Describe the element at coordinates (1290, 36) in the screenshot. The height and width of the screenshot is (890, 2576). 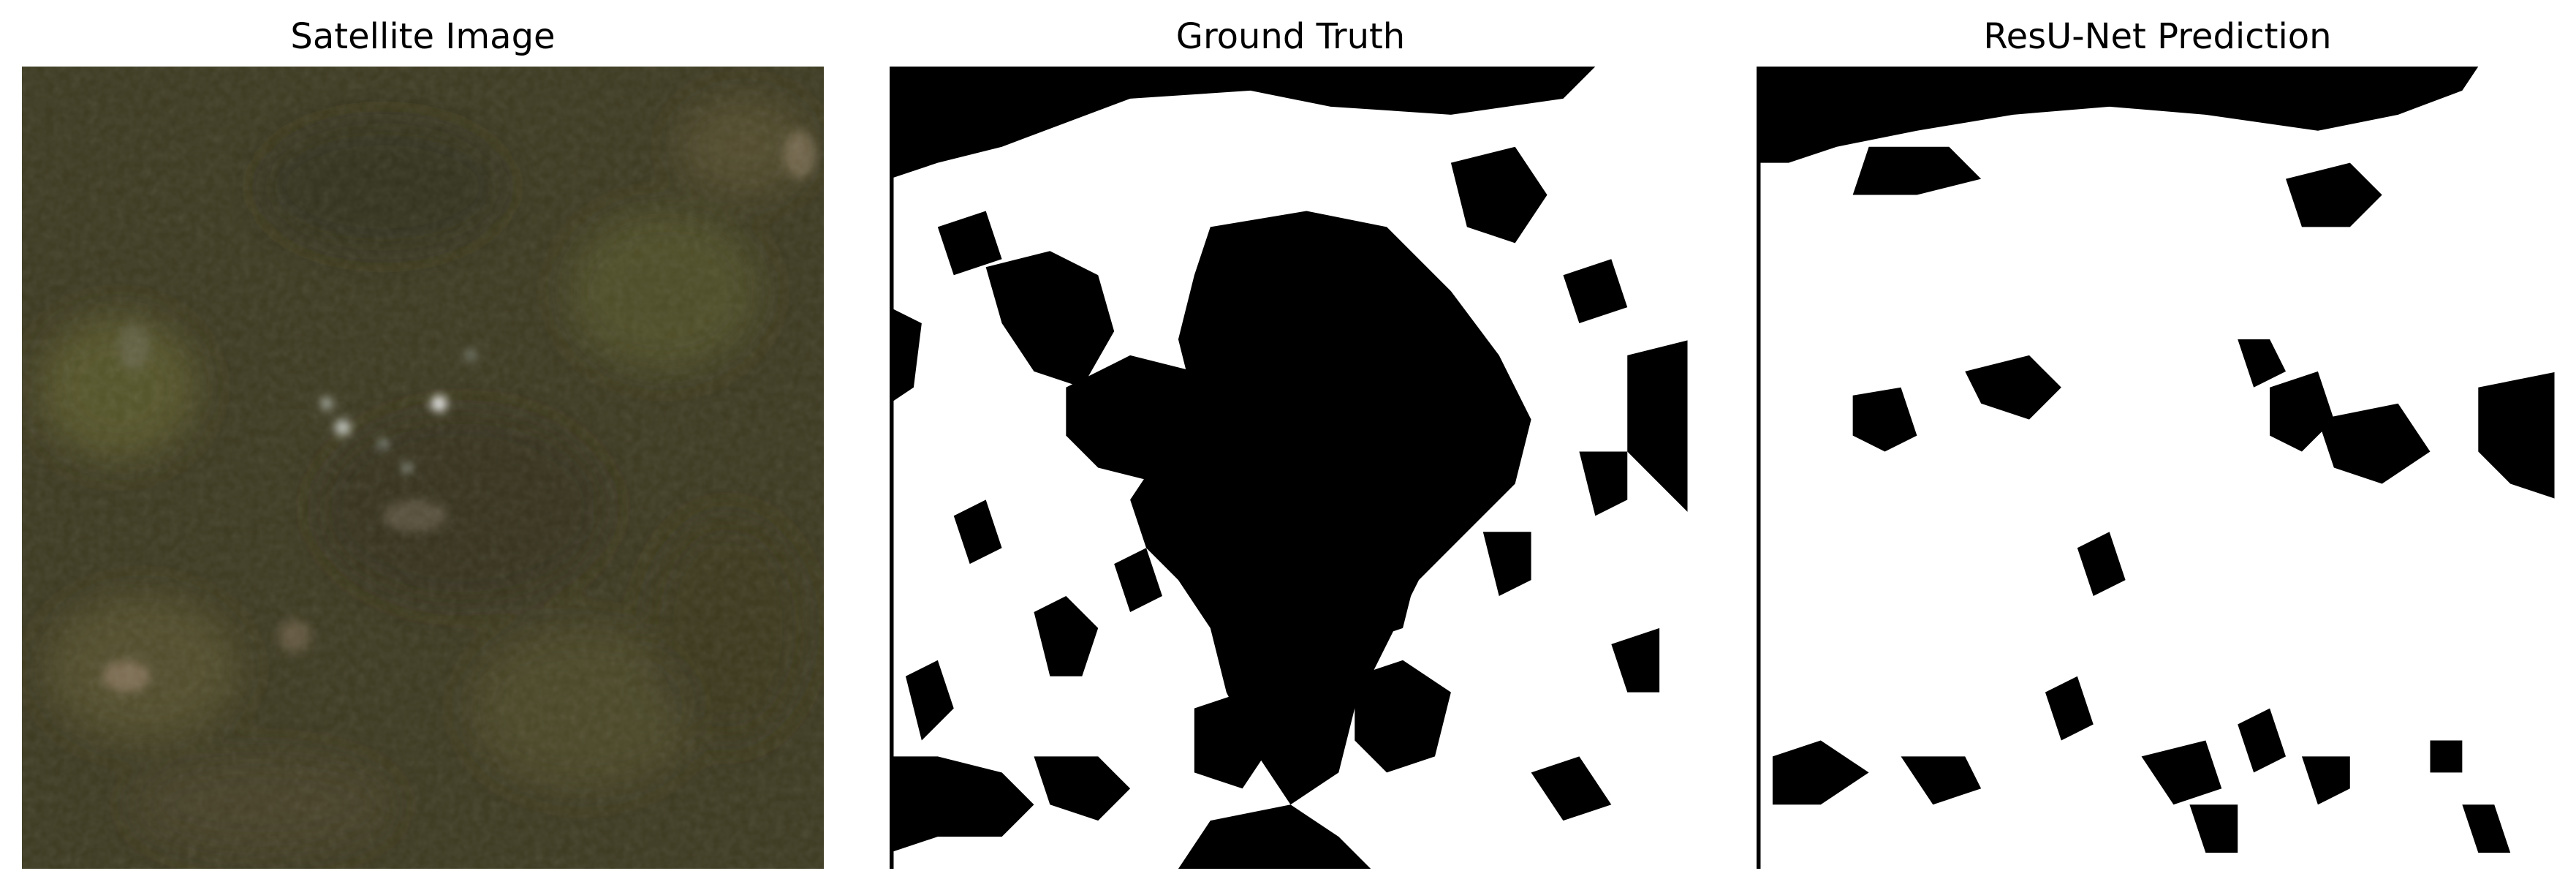
I see `ground-truth-title: Ground Truth` at that location.